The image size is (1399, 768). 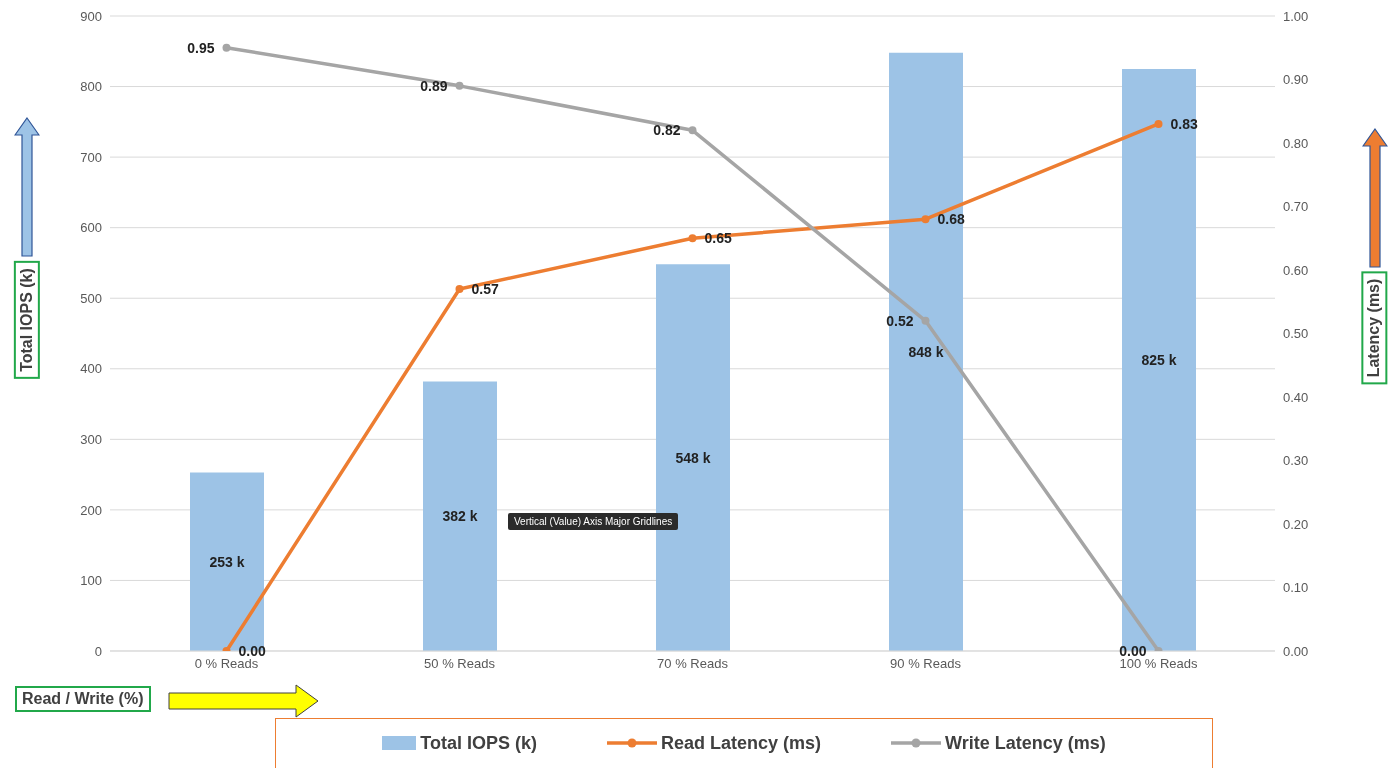 What do you see at coordinates (1296, 524) in the screenshot?
I see `y2-tick-label: 0.20` at bounding box center [1296, 524].